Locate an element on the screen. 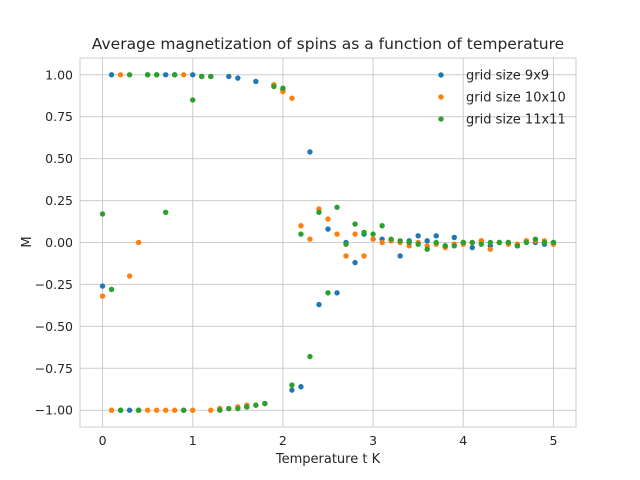 The image size is (640, 480). x-axis-label: Temperature t K is located at coordinates (328, 459).